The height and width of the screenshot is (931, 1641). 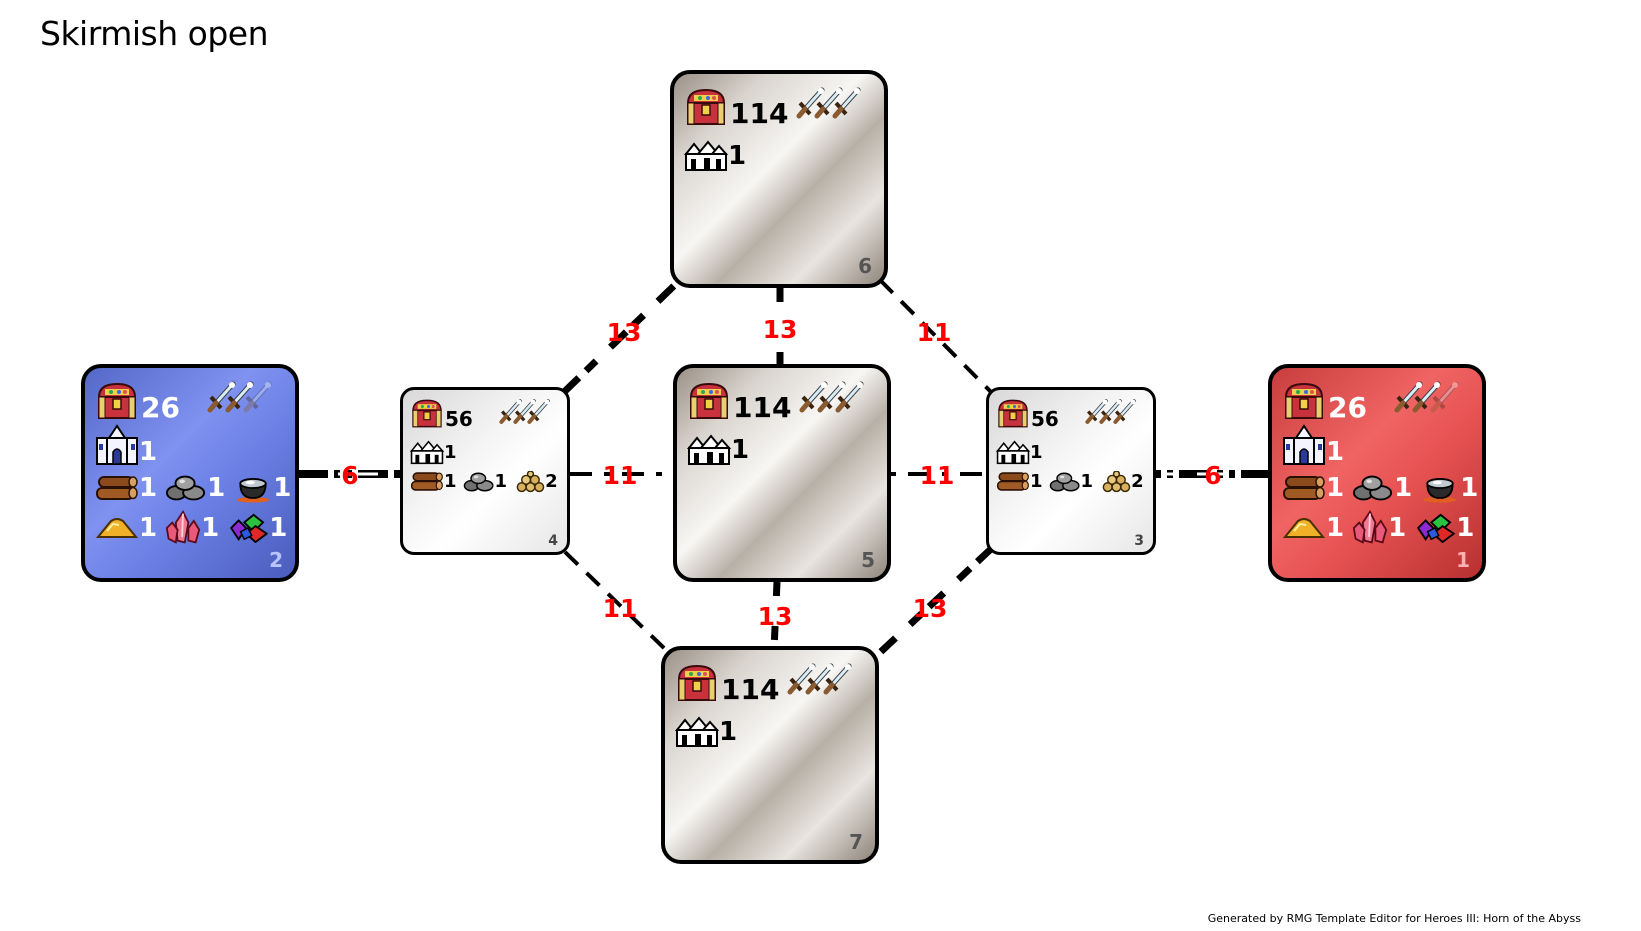 I want to click on connection-label-5-3: 11, so click(x=937, y=475).